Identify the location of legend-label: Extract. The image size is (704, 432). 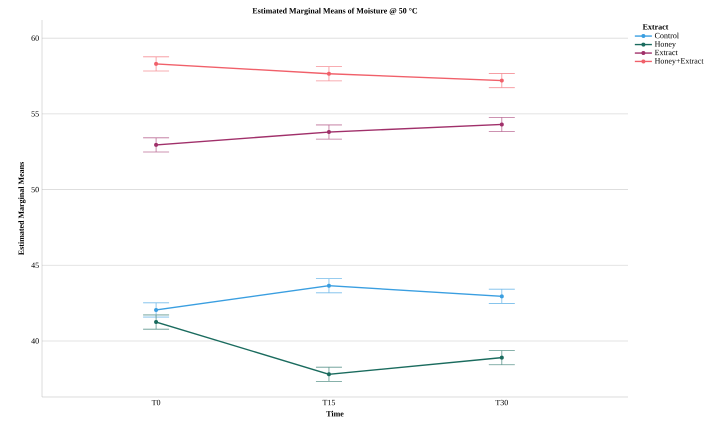
(666, 53).